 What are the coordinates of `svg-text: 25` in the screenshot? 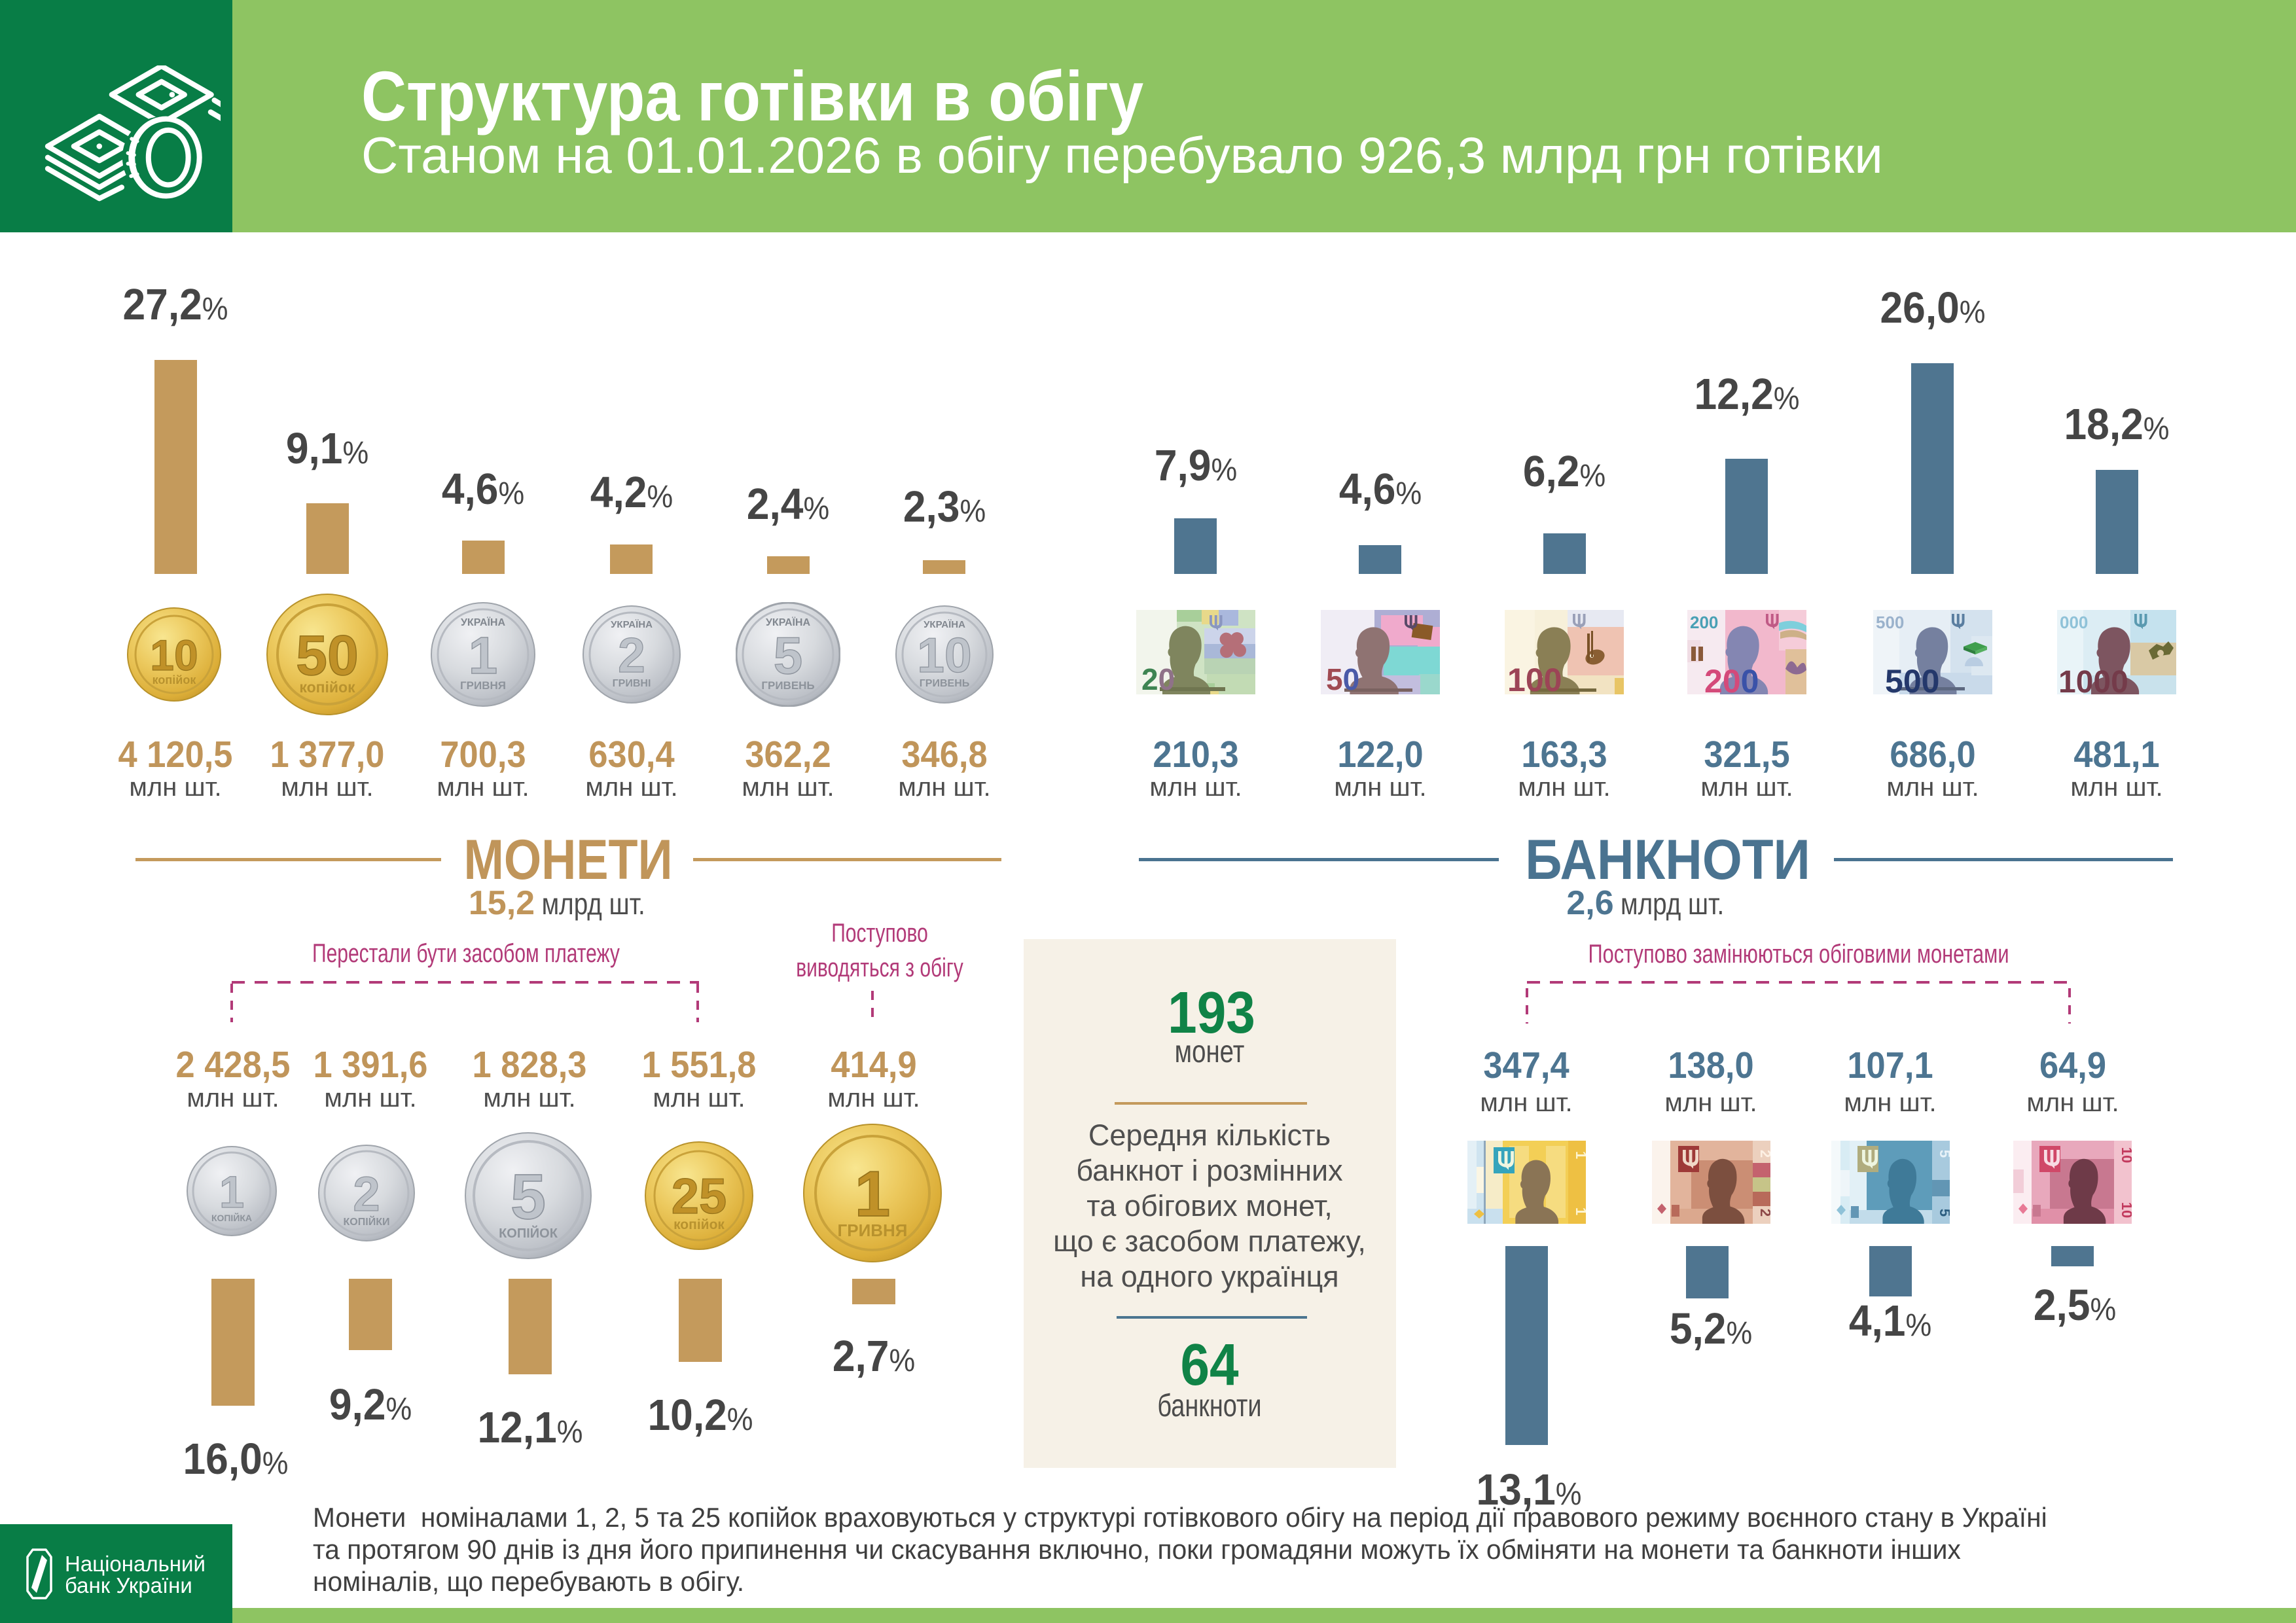 It's located at (699, 1196).